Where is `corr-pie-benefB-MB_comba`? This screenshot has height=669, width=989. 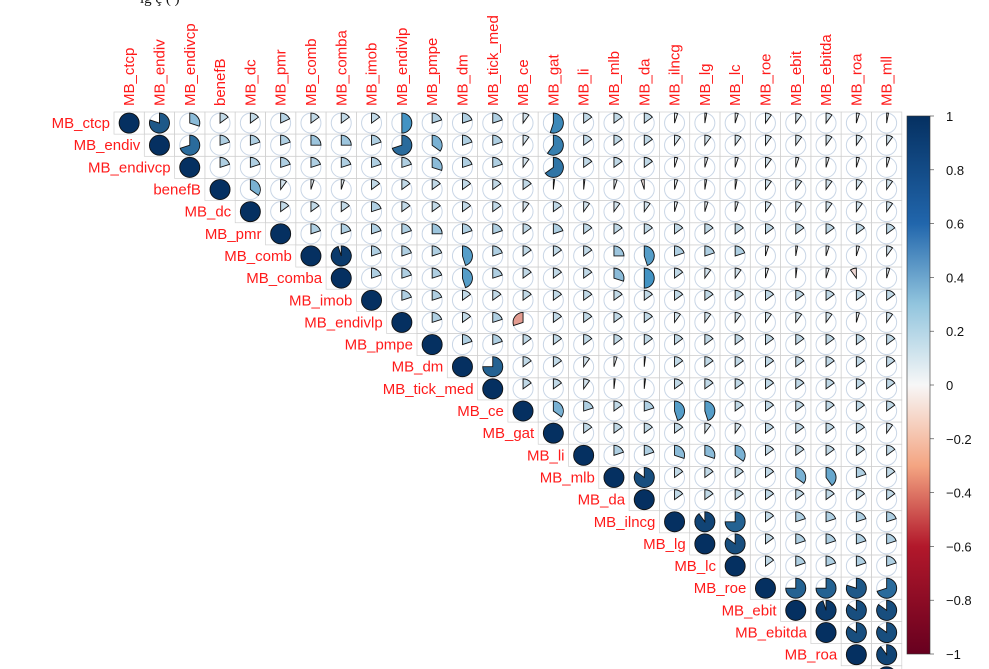
corr-pie-benefB-MB_comba is located at coordinates (341, 190).